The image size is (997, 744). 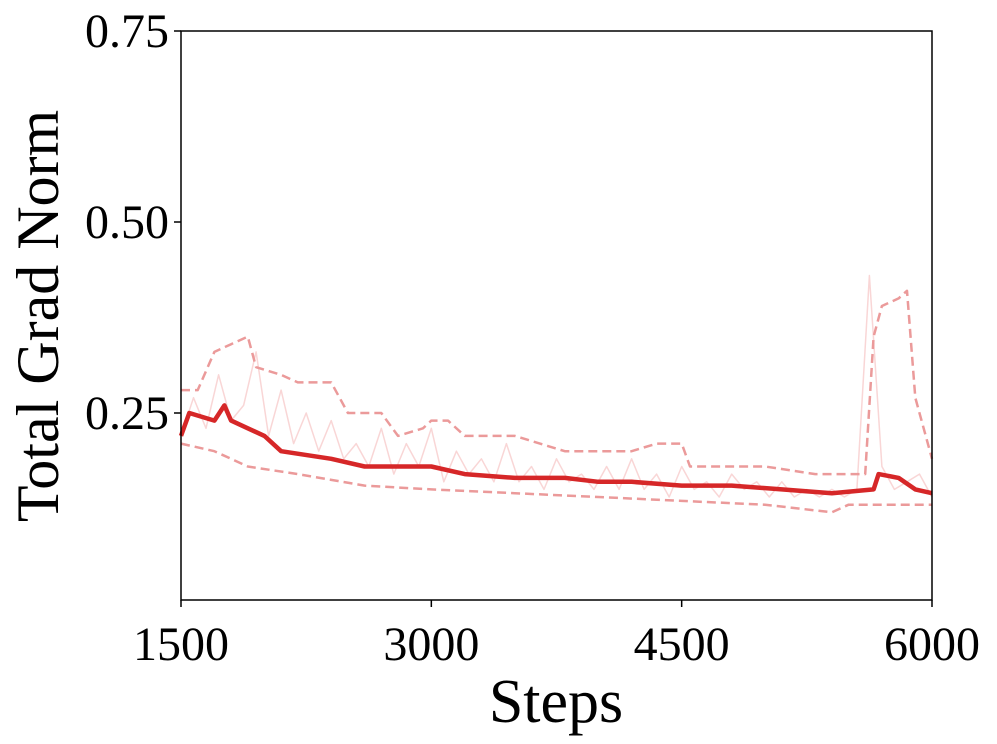 What do you see at coordinates (181, 644) in the screenshot?
I see `x-tick-label: 1500` at bounding box center [181, 644].